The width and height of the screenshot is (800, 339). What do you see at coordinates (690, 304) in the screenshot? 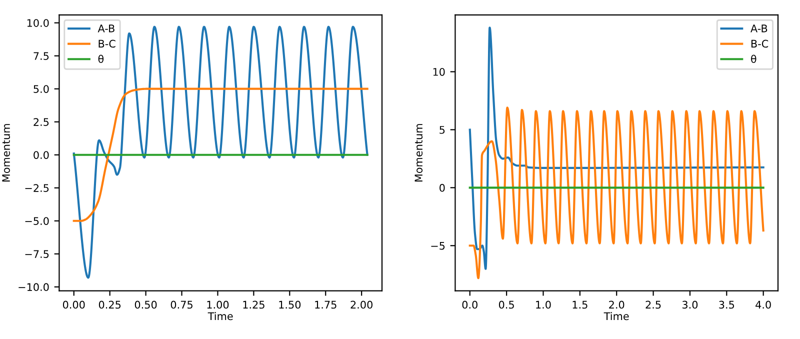
I see `x-tick-label: 3.0` at bounding box center [690, 304].